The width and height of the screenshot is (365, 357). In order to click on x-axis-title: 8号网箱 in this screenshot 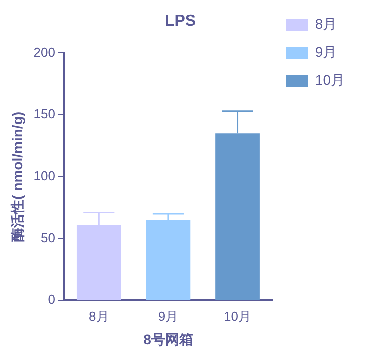, I will do `click(169, 339)`.